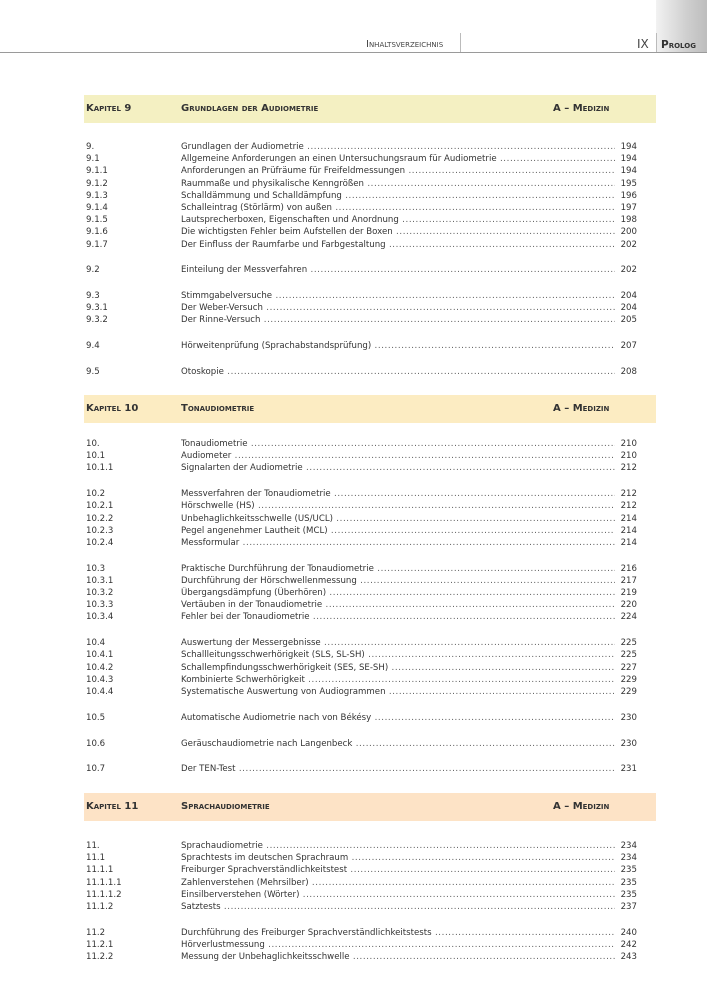  I want to click on entry-number: 11.1.1, so click(100, 870).